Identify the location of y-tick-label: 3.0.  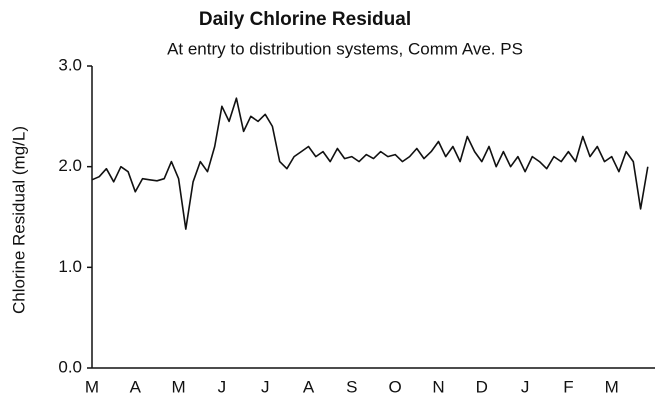
(70, 64).